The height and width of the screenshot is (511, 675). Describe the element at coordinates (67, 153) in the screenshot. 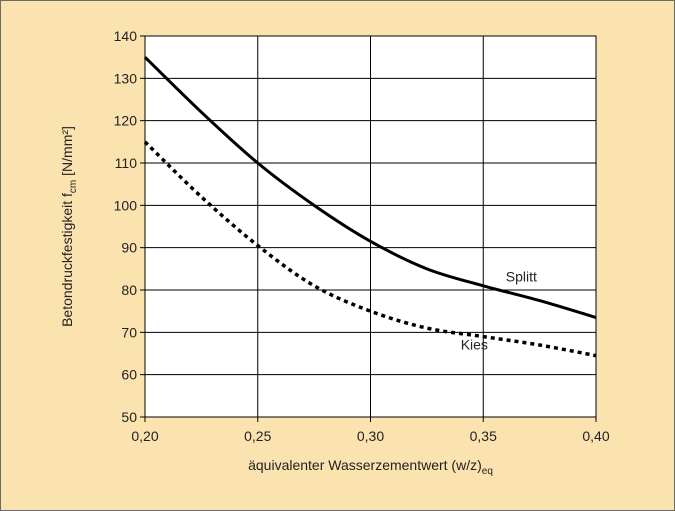

I see `y-axis-title-unit: [N/mm²]` at that location.